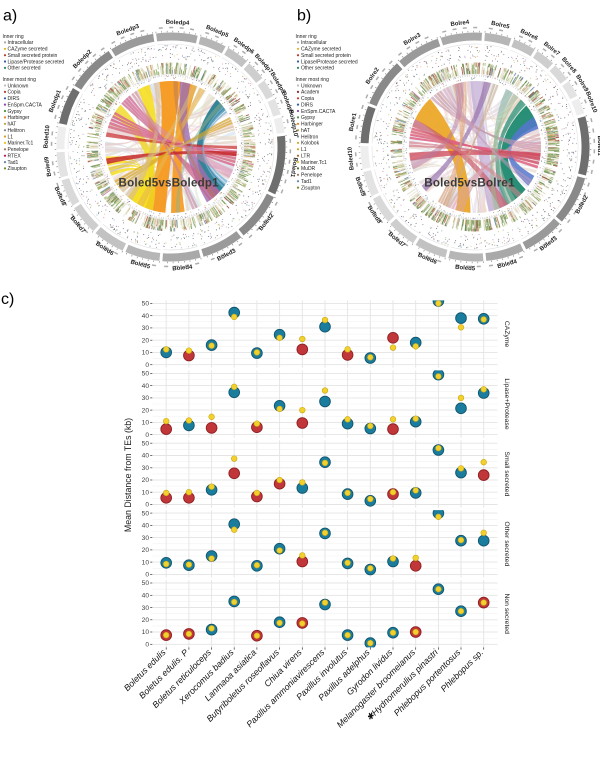 This screenshot has width=600, height=772. Describe the element at coordinates (310, 93) in the screenshot. I see `svg-text: Academ` at that location.